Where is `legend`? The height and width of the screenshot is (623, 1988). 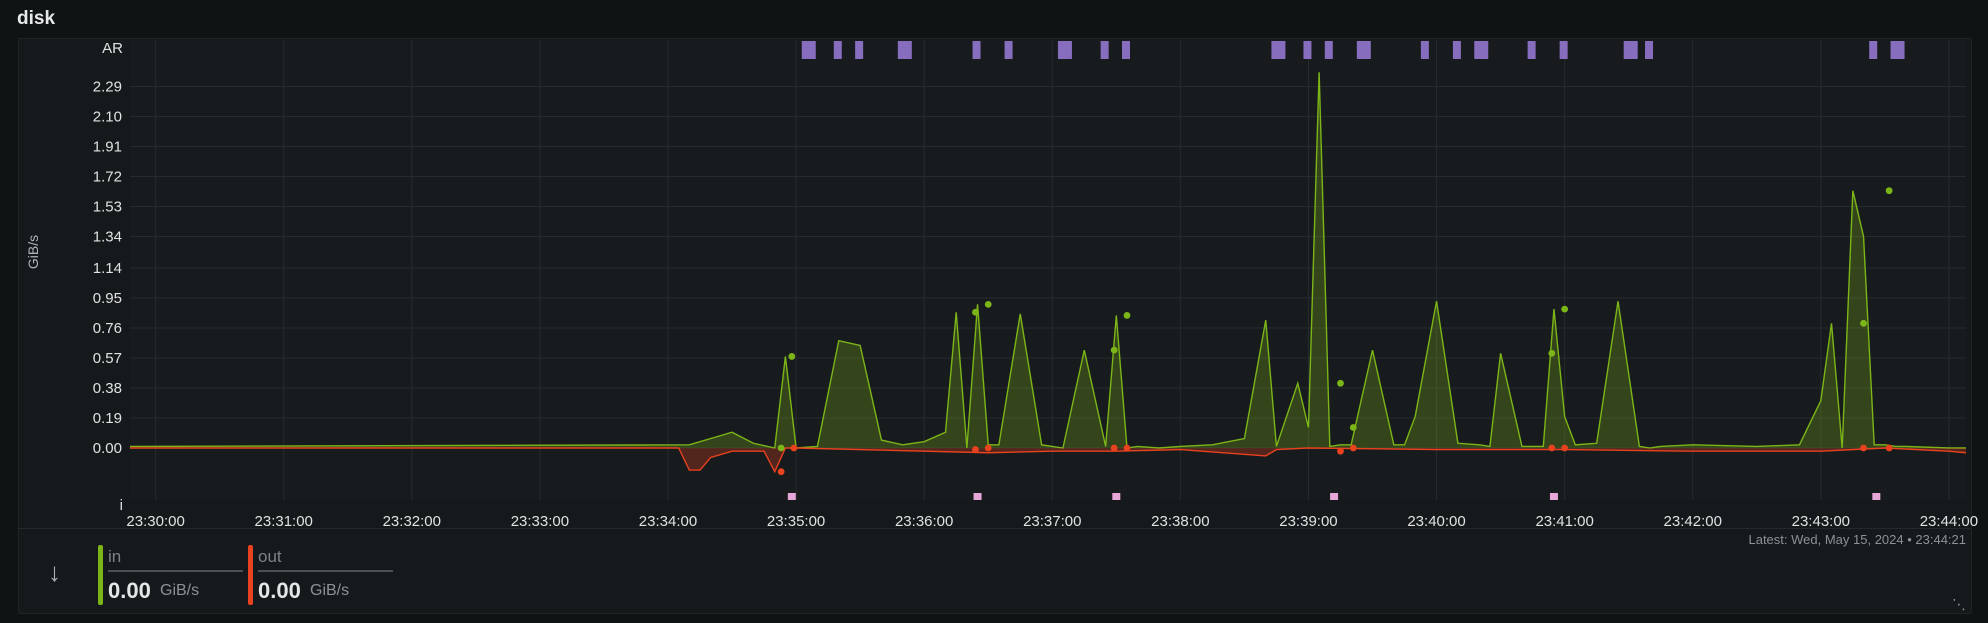 legend is located at coordinates (994, 570).